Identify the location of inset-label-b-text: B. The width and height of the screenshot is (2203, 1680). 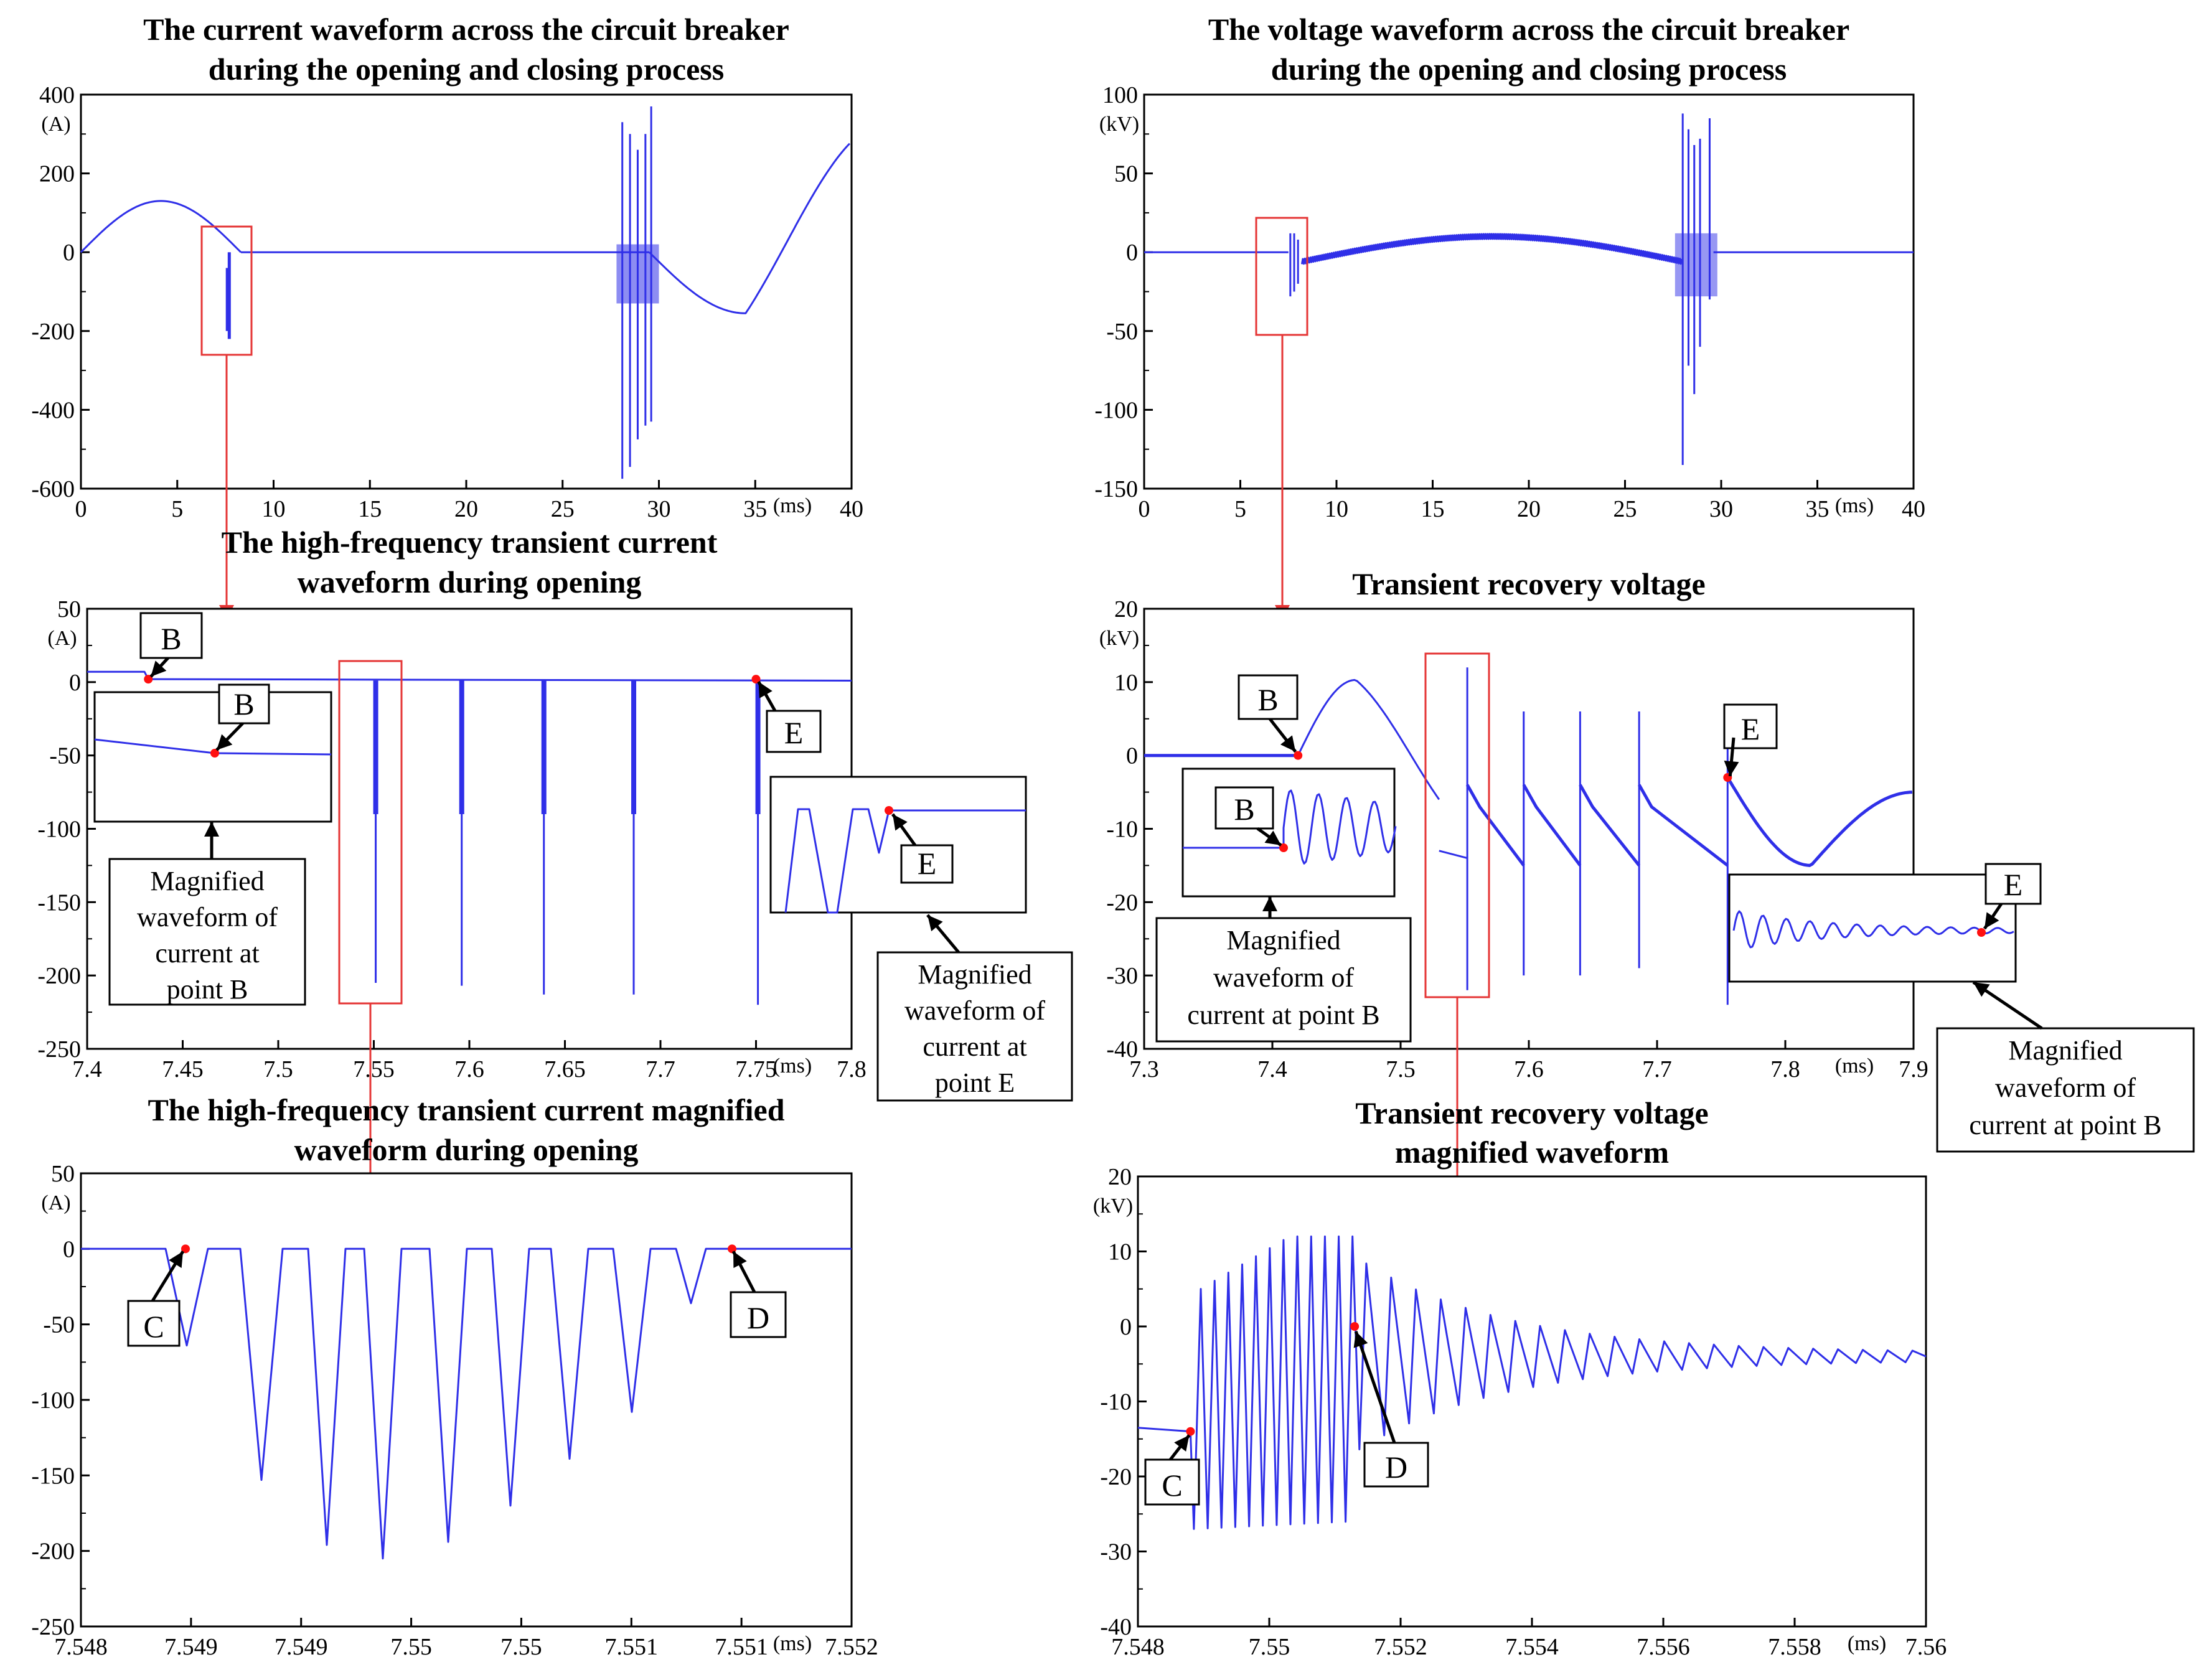
(243, 704).